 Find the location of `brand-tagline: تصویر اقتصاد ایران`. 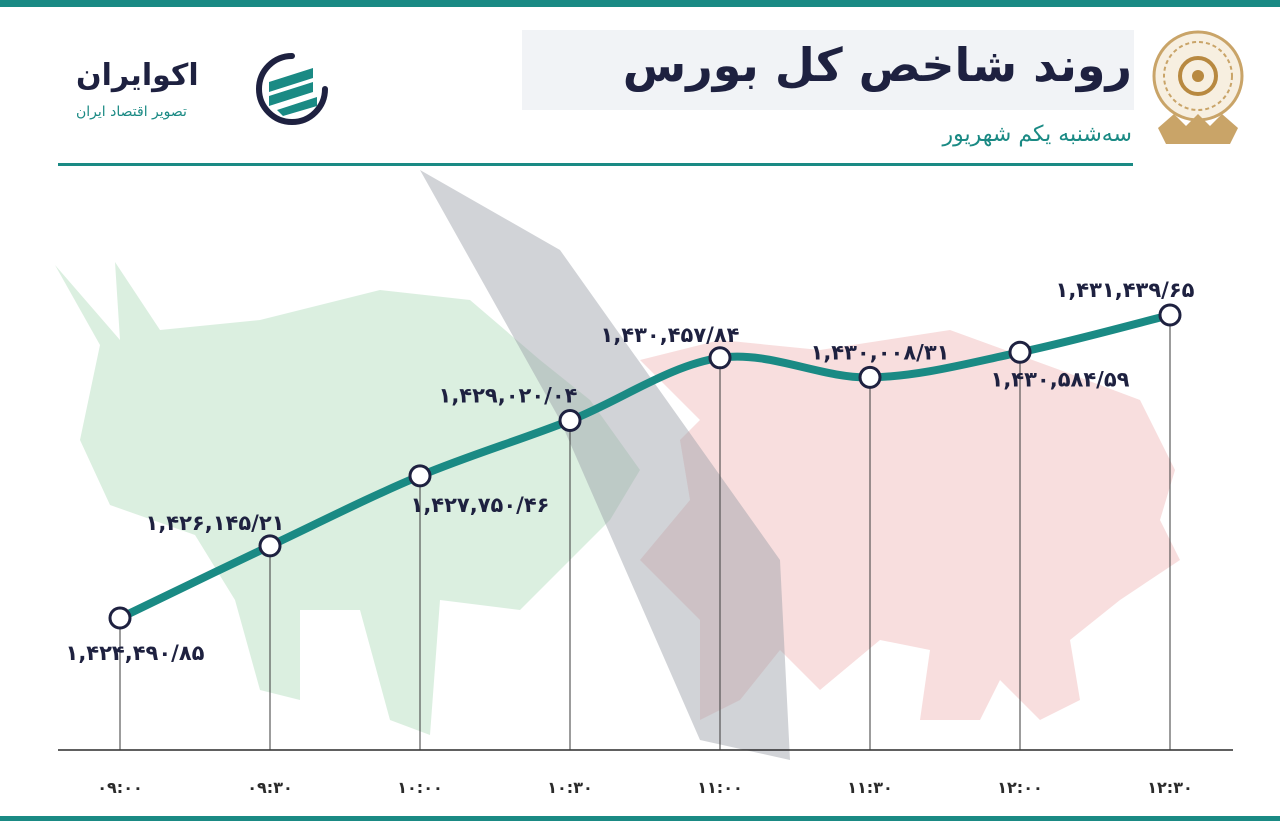

brand-tagline: تصویر اقتصاد ایران is located at coordinates (131, 112).